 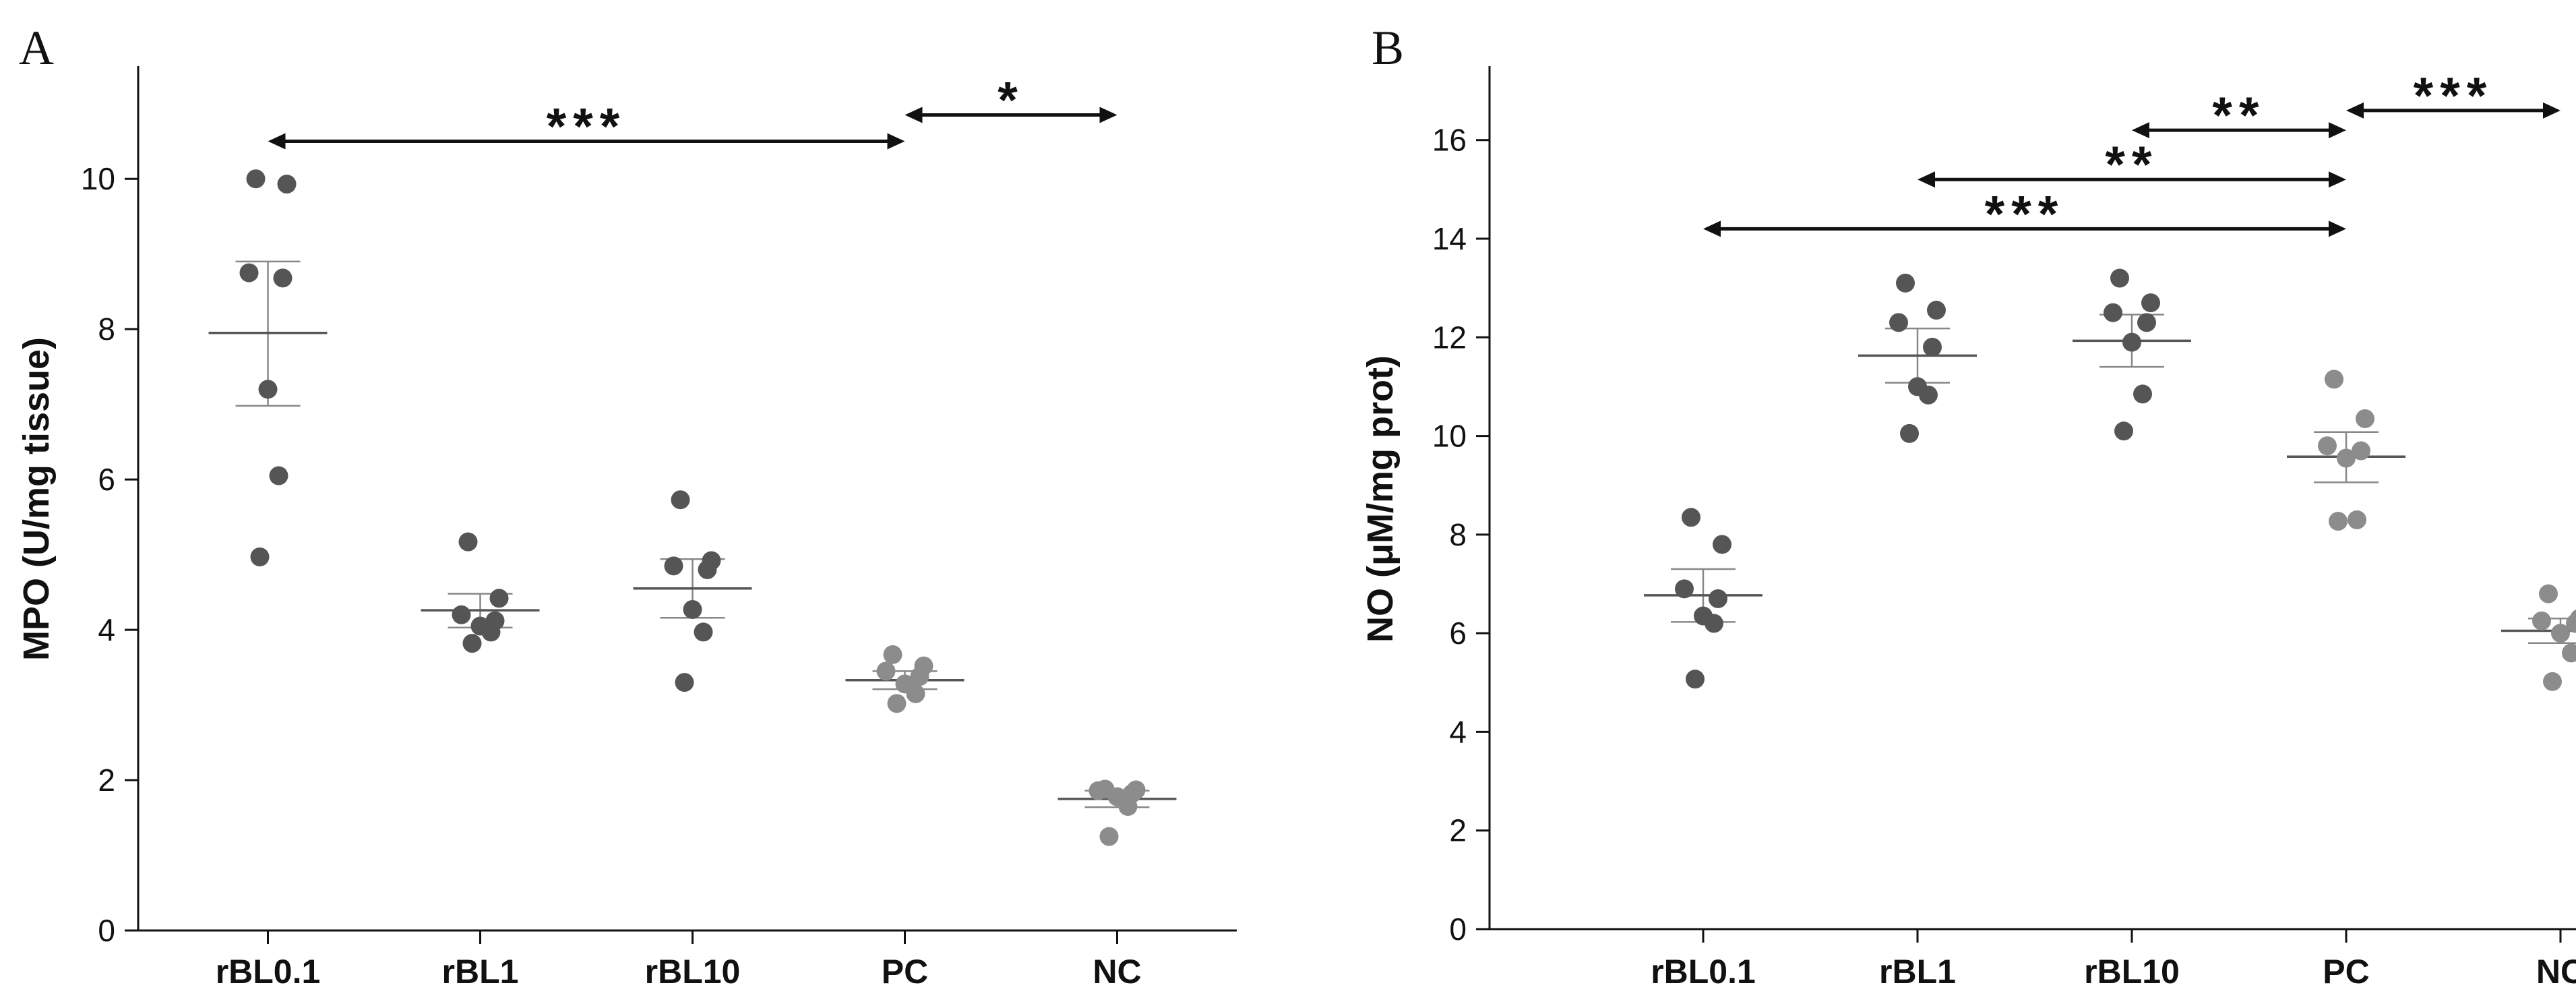 What do you see at coordinates (2131, 165) in the screenshot?
I see `significance-label: **` at bounding box center [2131, 165].